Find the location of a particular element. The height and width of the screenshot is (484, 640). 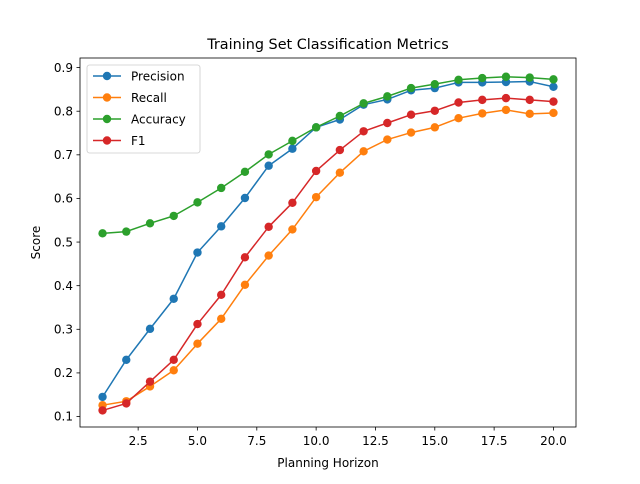

legend-marker-precision is located at coordinates (107, 76).